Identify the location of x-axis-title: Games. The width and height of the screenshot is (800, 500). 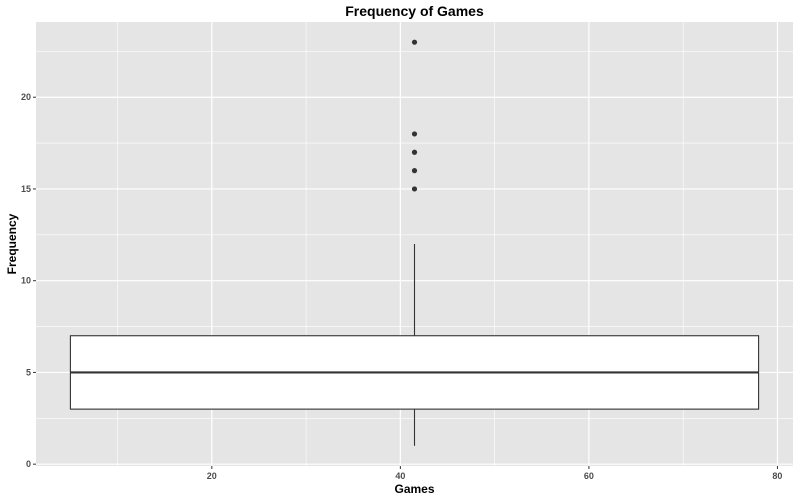
(414, 489).